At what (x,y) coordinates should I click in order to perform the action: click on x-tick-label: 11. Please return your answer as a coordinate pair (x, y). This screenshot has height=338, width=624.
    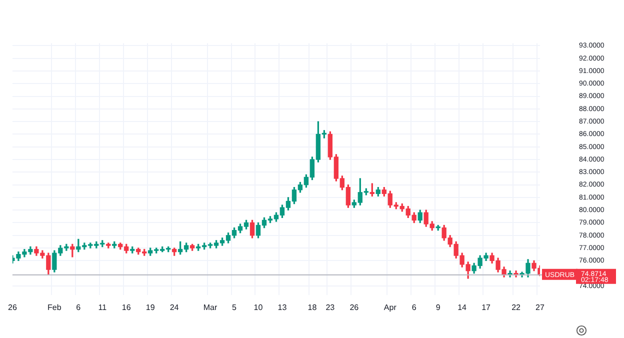
    Looking at the image, I should click on (103, 307).